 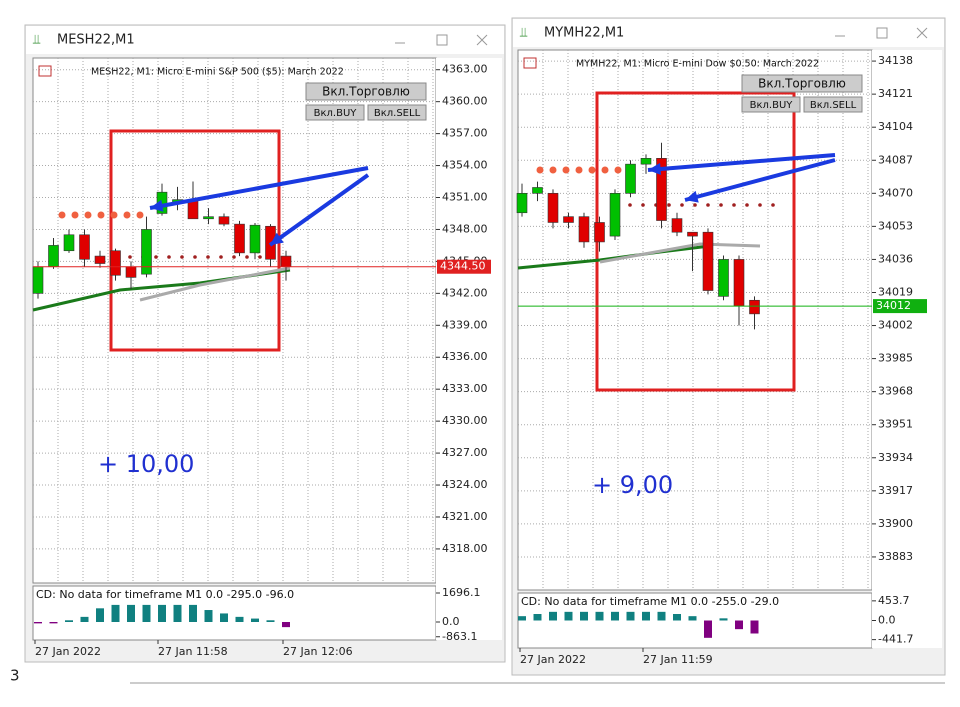 What do you see at coordinates (451, 621) in the screenshot?
I see `indicator-tick-label: 0.0` at bounding box center [451, 621].